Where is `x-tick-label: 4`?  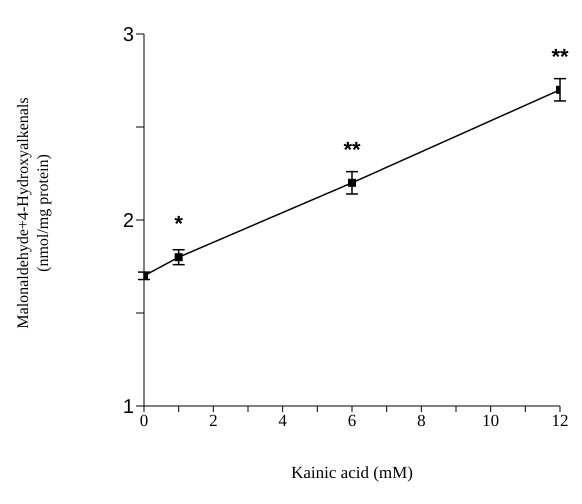
x-tick-label: 4 is located at coordinates (283, 420).